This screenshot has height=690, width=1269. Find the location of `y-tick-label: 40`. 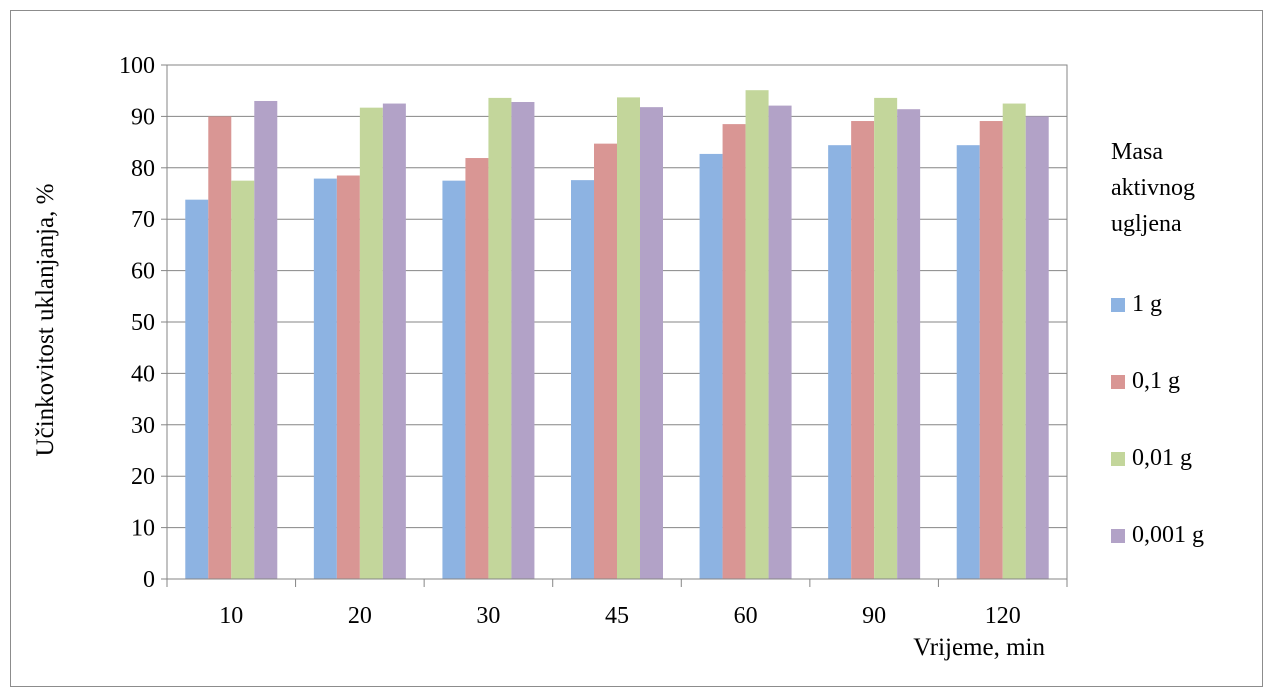

y-tick-label: 40 is located at coordinates (143, 374).